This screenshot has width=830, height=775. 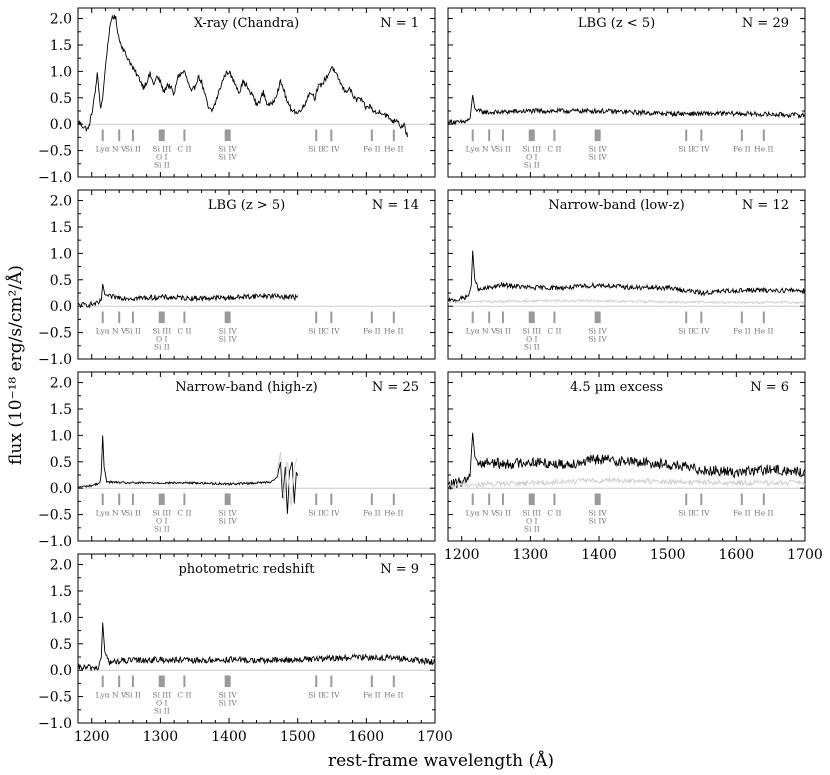 I want to click on error-spectrum-line, so click(x=287, y=479).